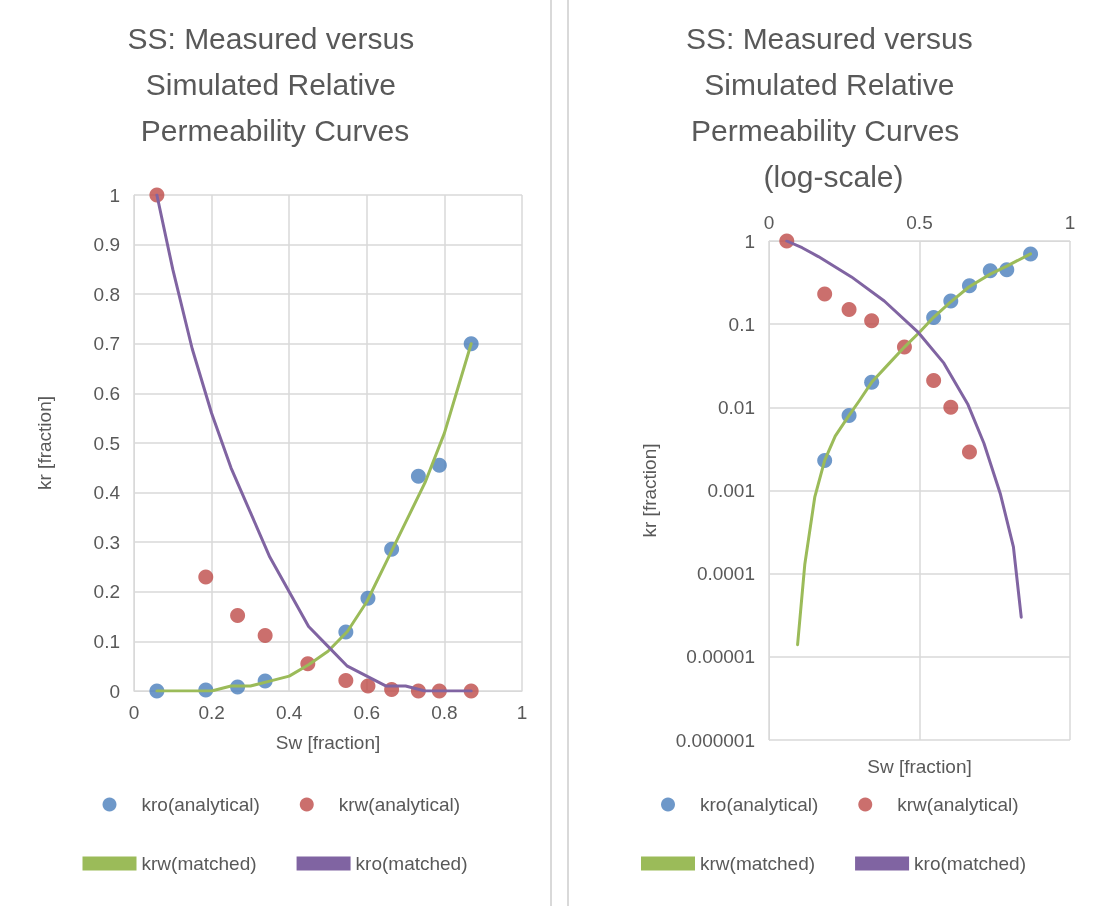 This screenshot has width=1098, height=906. Describe the element at coordinates (736, 407) in the screenshot. I see `y-tick-label: 0.01` at that location.